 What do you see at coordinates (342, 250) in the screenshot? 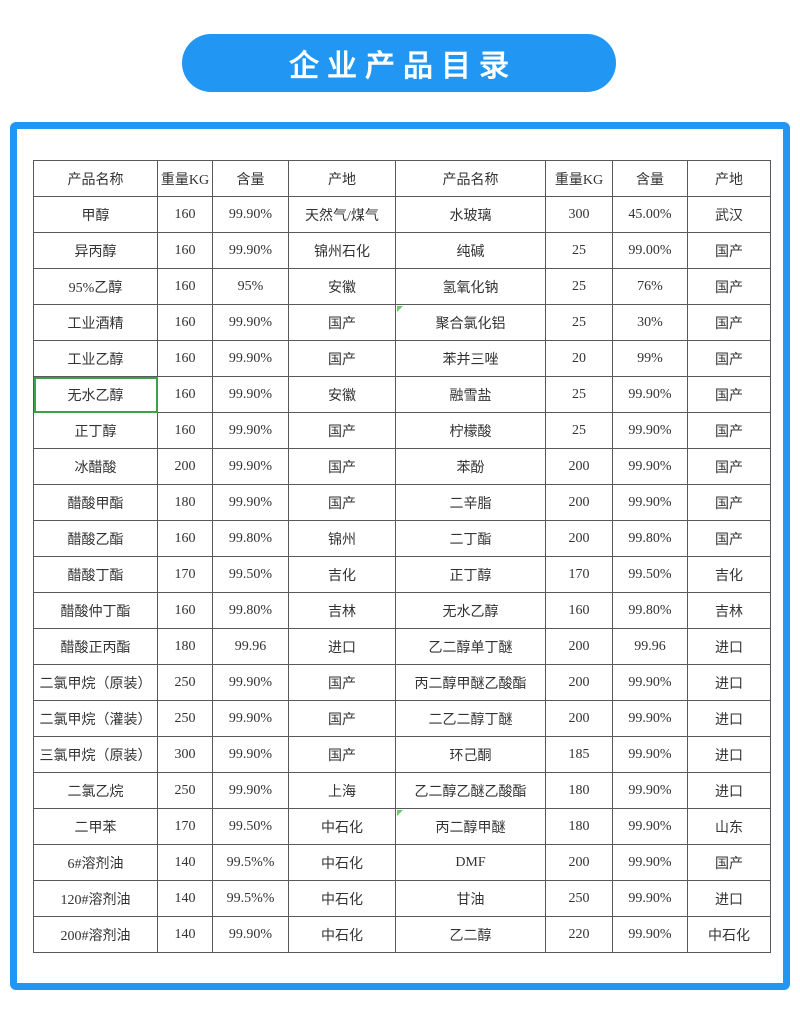
I see `table-cell: 锦州石化` at bounding box center [342, 250].